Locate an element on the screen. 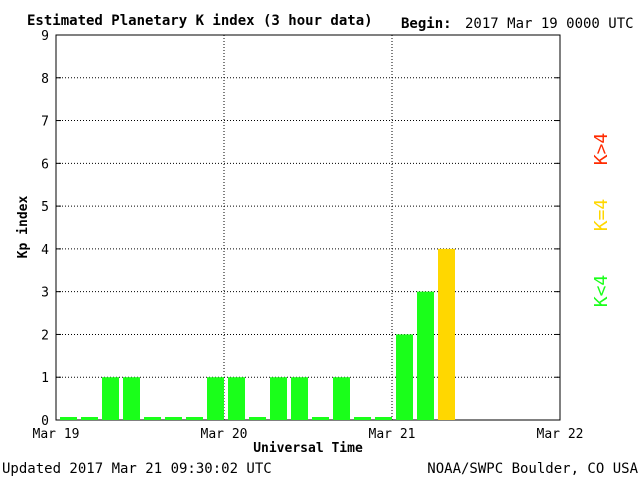 The image size is (640, 480). legend-k-greater-4: K>4 is located at coordinates (601, 149).